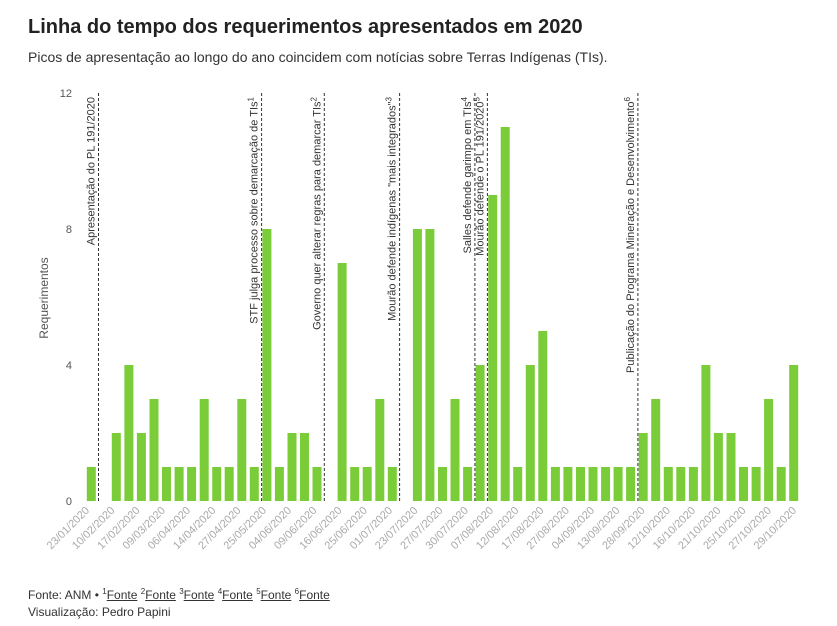  Describe the element at coordinates (99, 612) in the screenshot. I see `visualization-credit: Visualização: Pedro Papini` at that location.